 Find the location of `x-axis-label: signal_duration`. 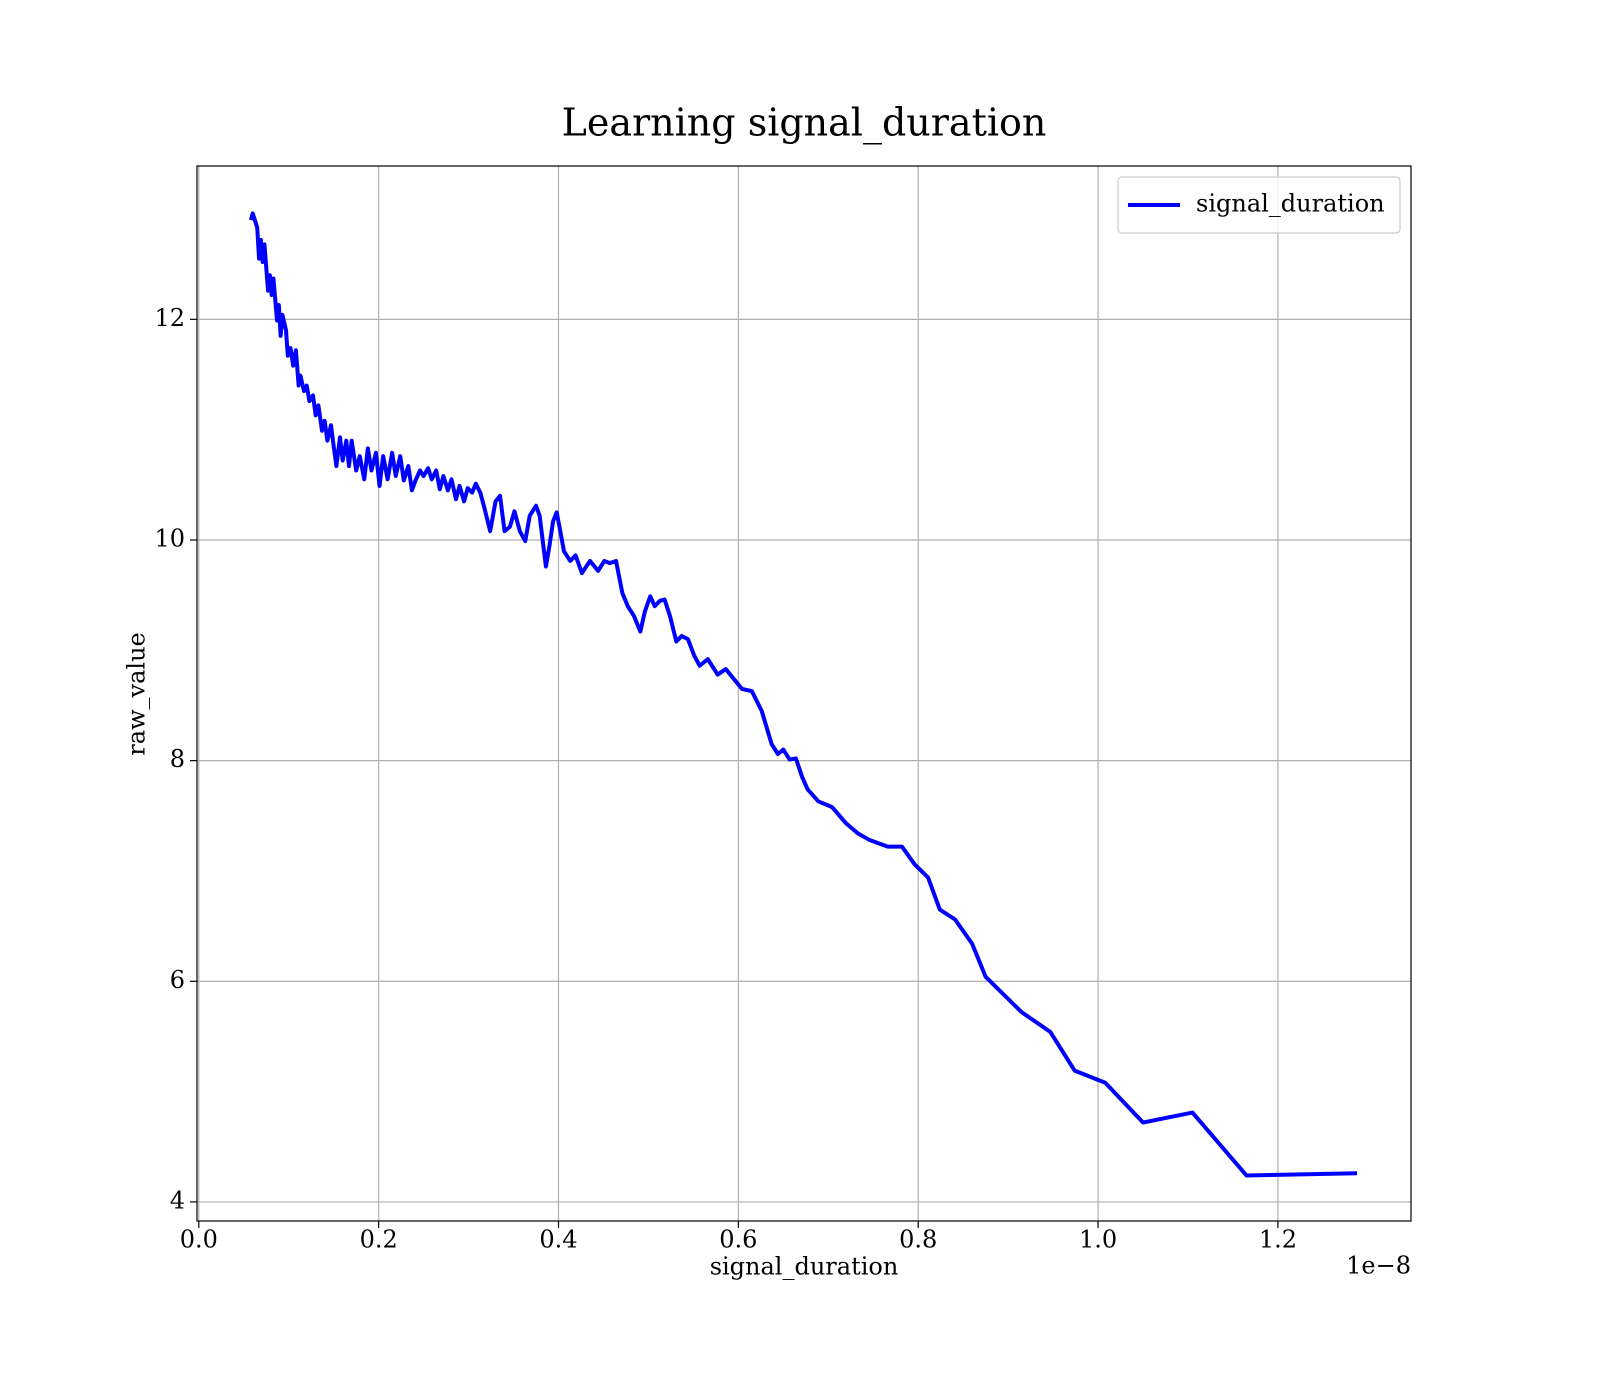

x-axis-label: signal_duration is located at coordinates (804, 1267).